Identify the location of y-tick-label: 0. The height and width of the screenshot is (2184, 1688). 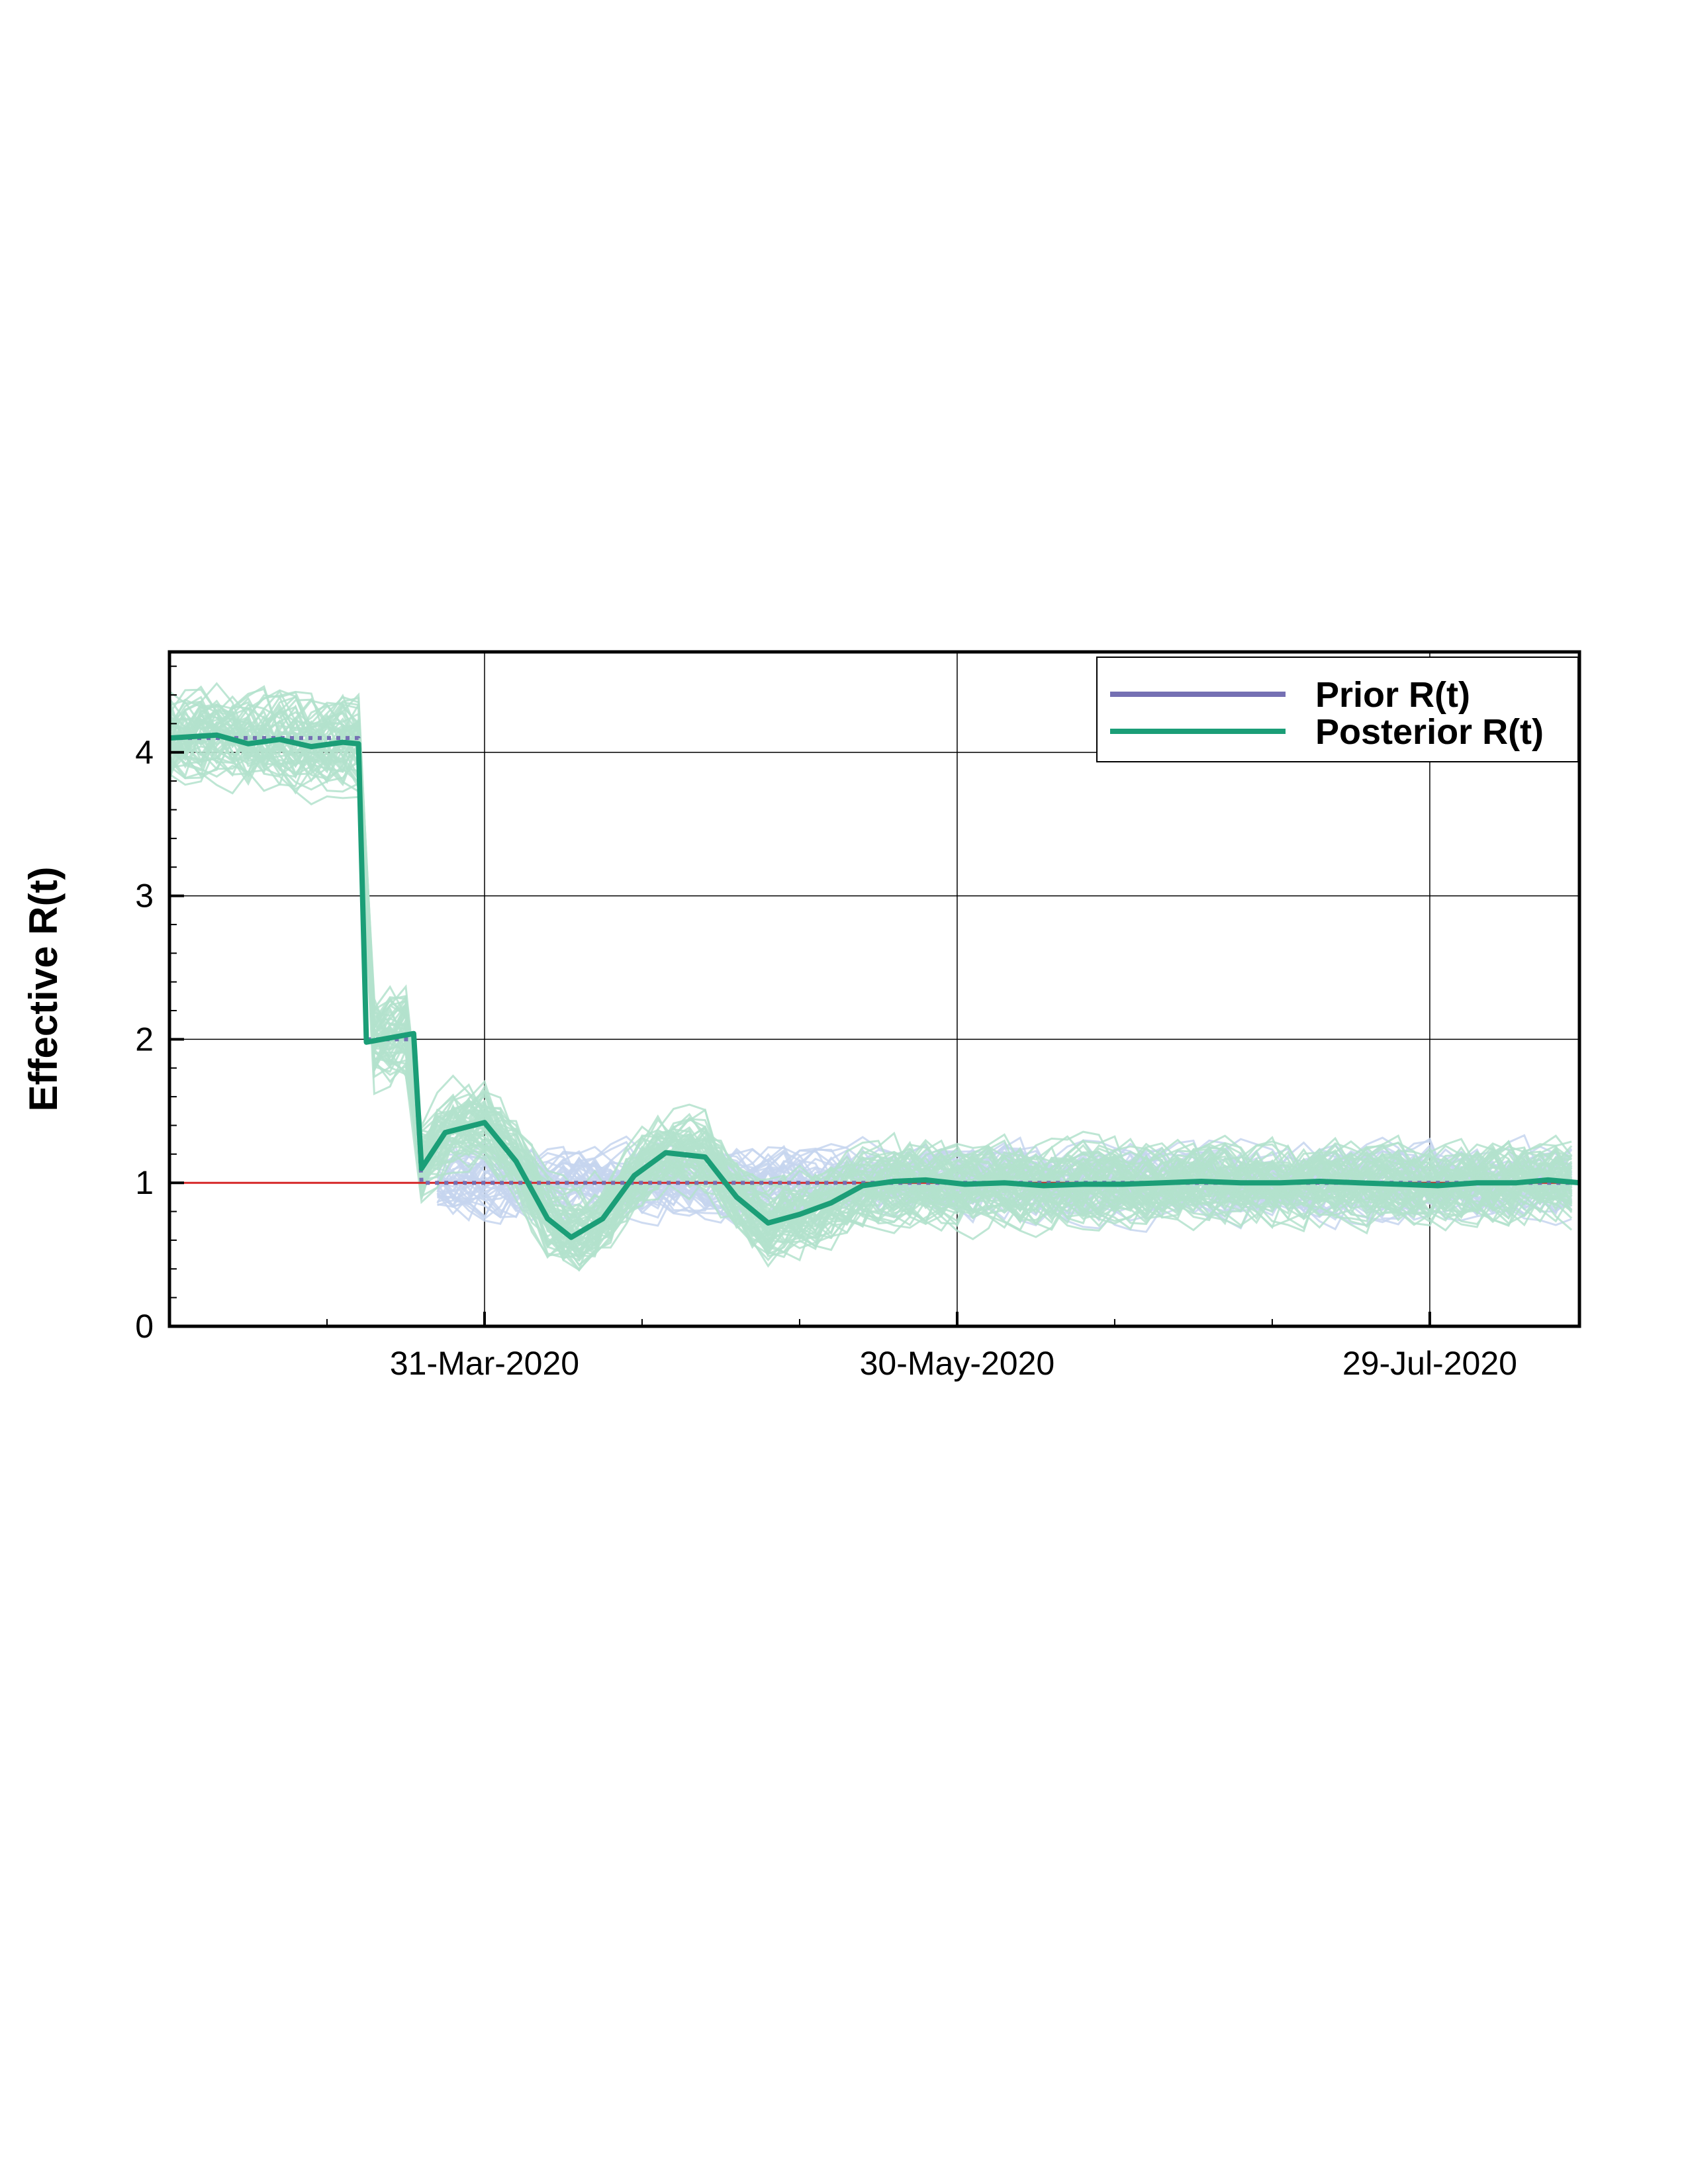
(144, 1326).